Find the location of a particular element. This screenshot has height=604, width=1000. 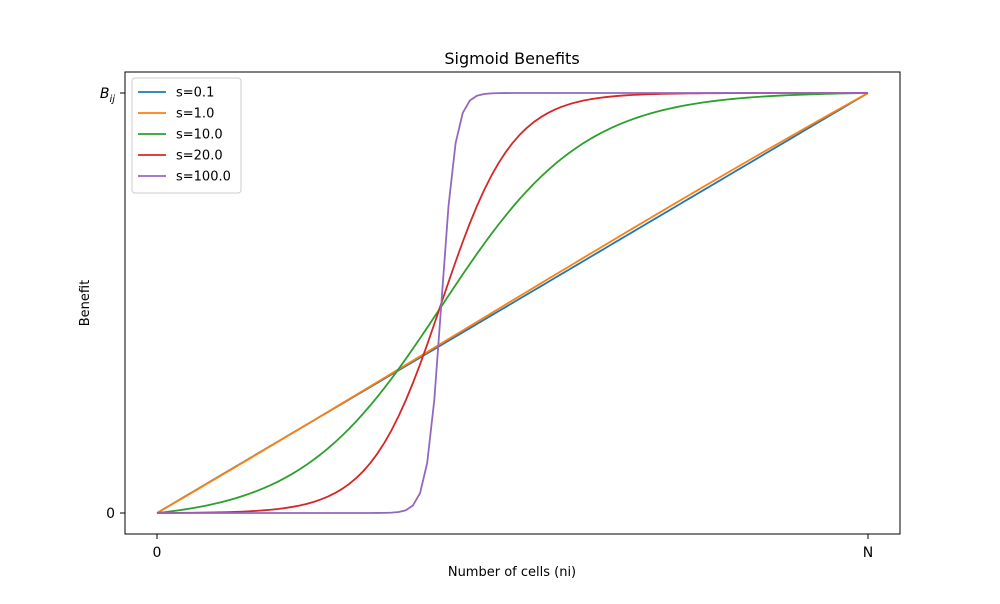

chart-title: Sigmoid Benefits is located at coordinates (511, 58).